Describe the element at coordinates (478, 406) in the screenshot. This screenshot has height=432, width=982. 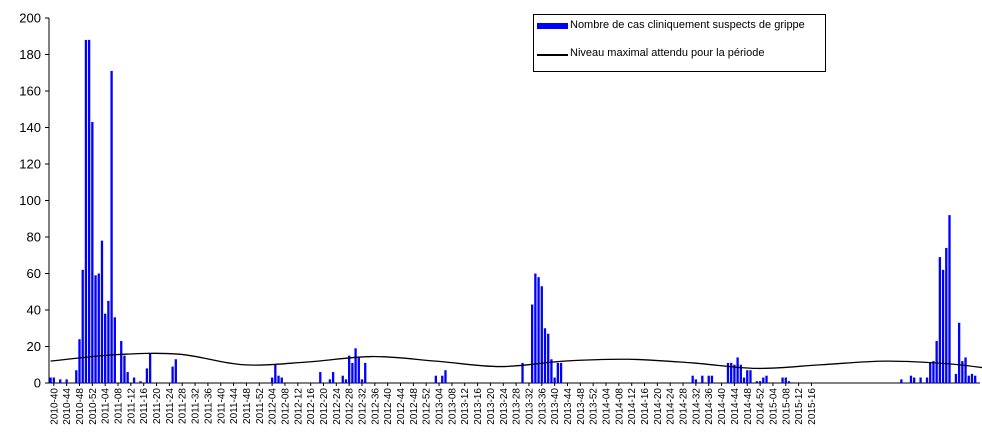
I see `x-tick-label: 2013-16` at that location.